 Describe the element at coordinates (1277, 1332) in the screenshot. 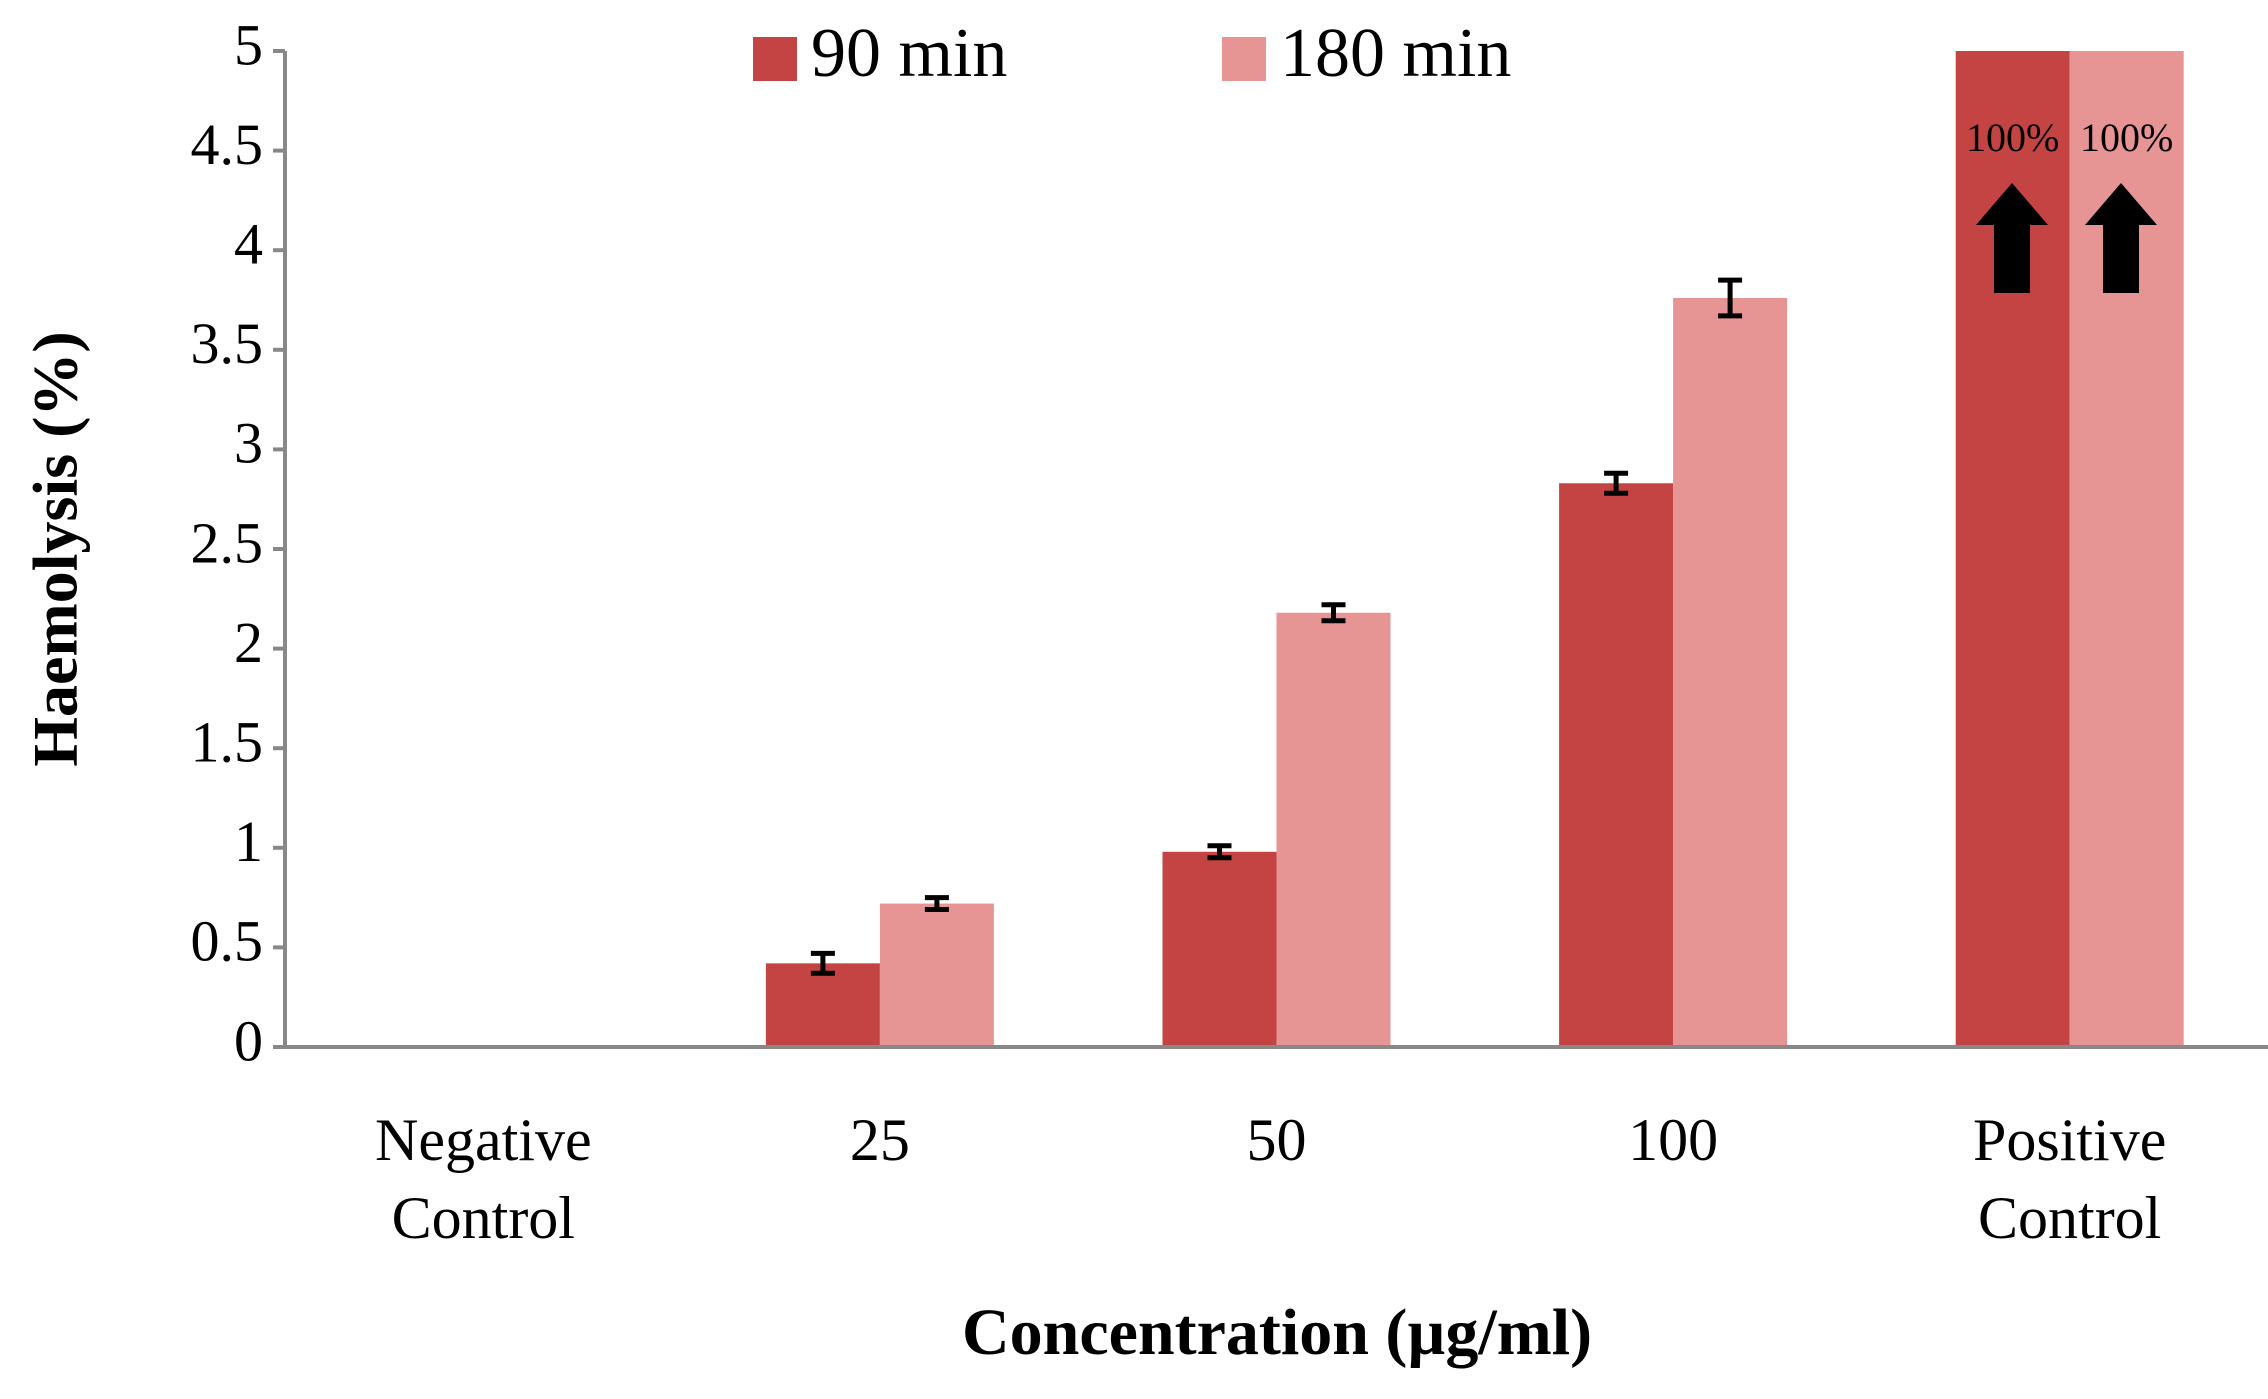

I see `x-axis-label: Concentration (µg/ml)` at that location.